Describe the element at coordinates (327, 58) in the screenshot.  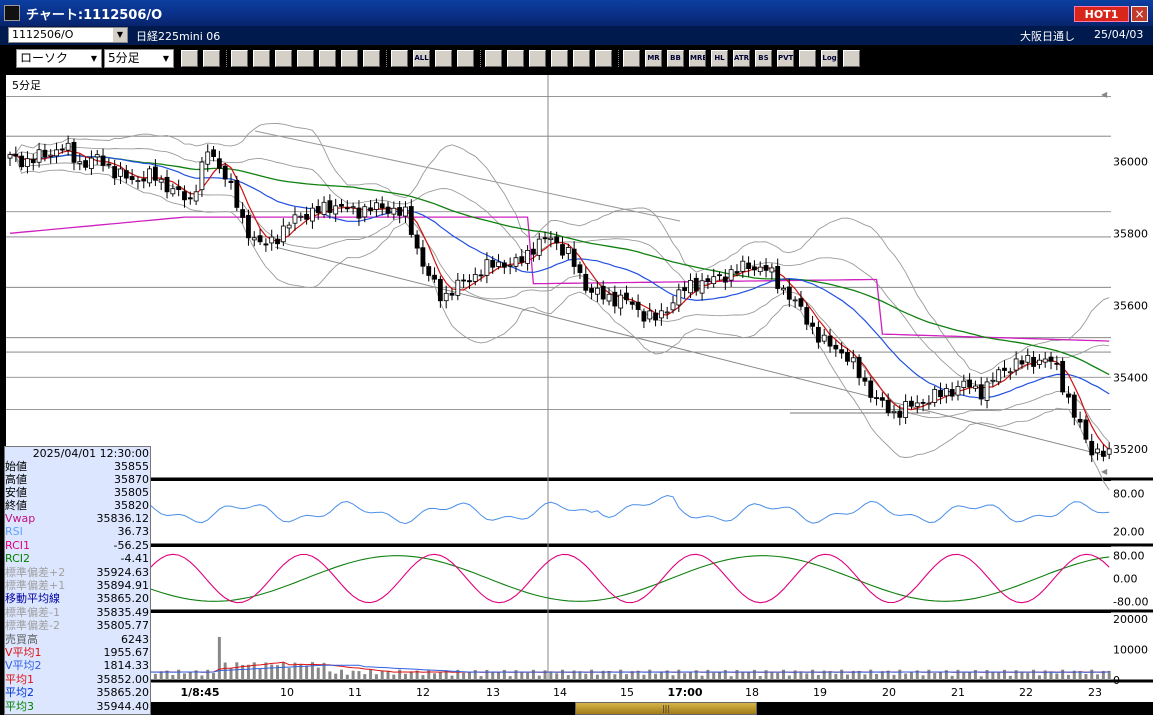
I see `notes-icon` at that location.